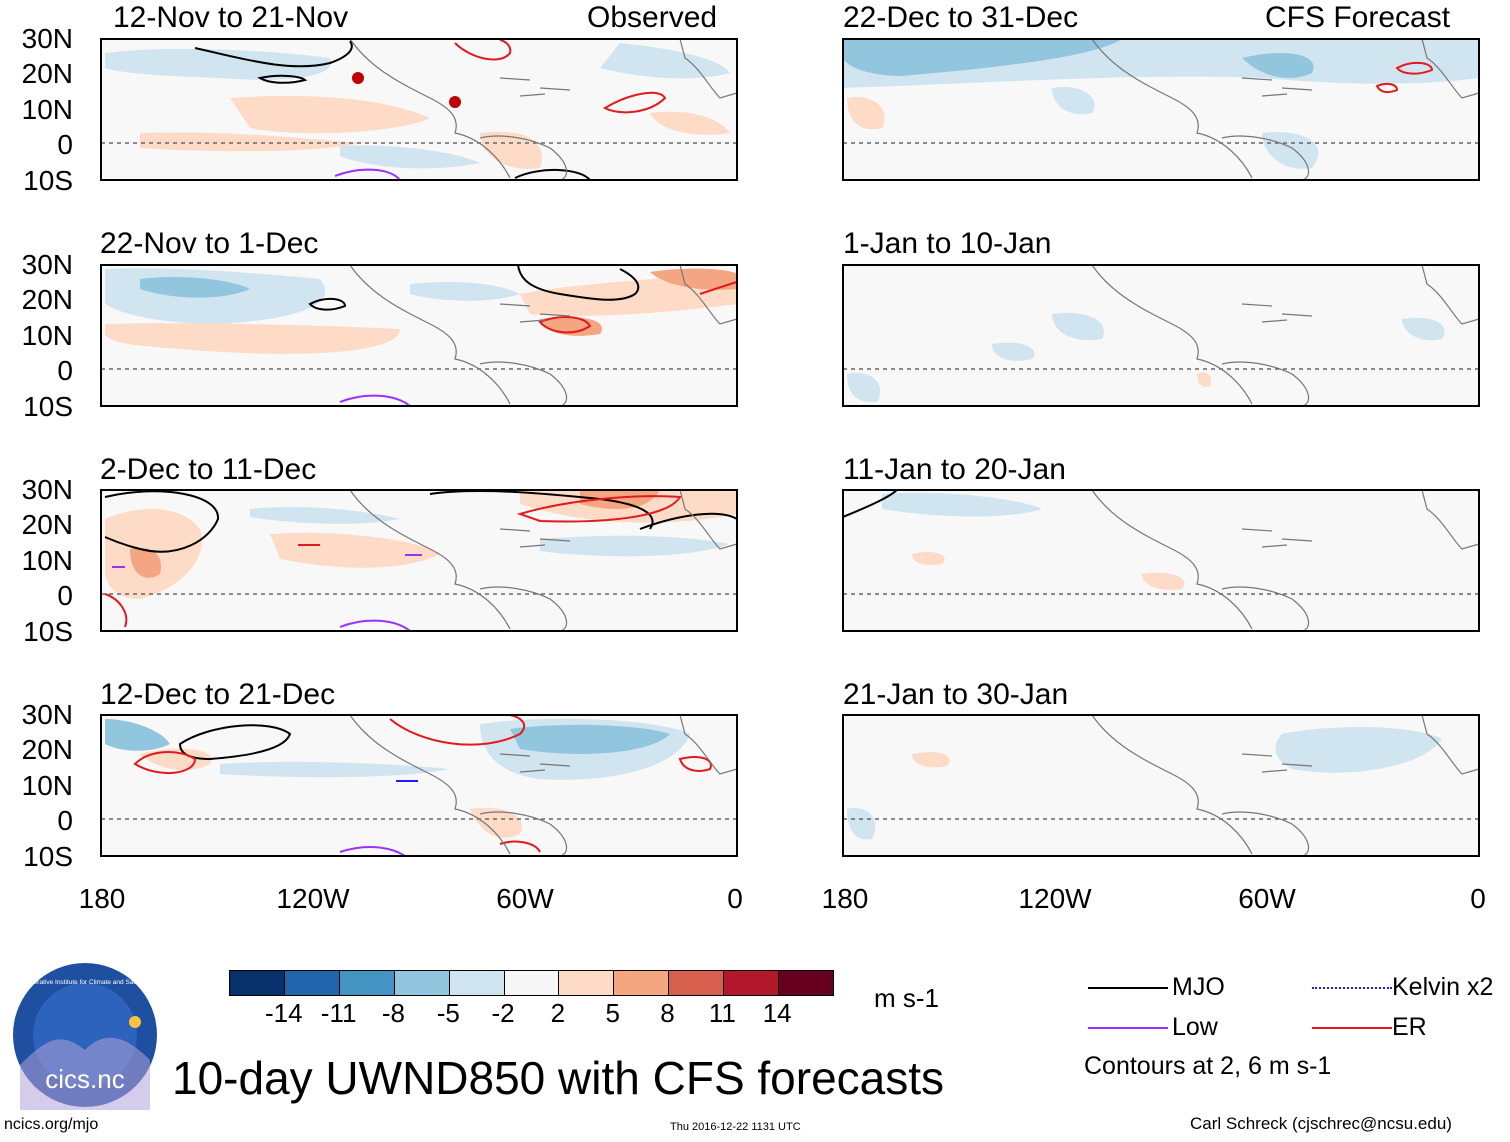 This screenshot has height=1142, width=1510. Describe the element at coordinates (313, 898) in the screenshot. I see `lon-label-left-120w: 120W` at that location.